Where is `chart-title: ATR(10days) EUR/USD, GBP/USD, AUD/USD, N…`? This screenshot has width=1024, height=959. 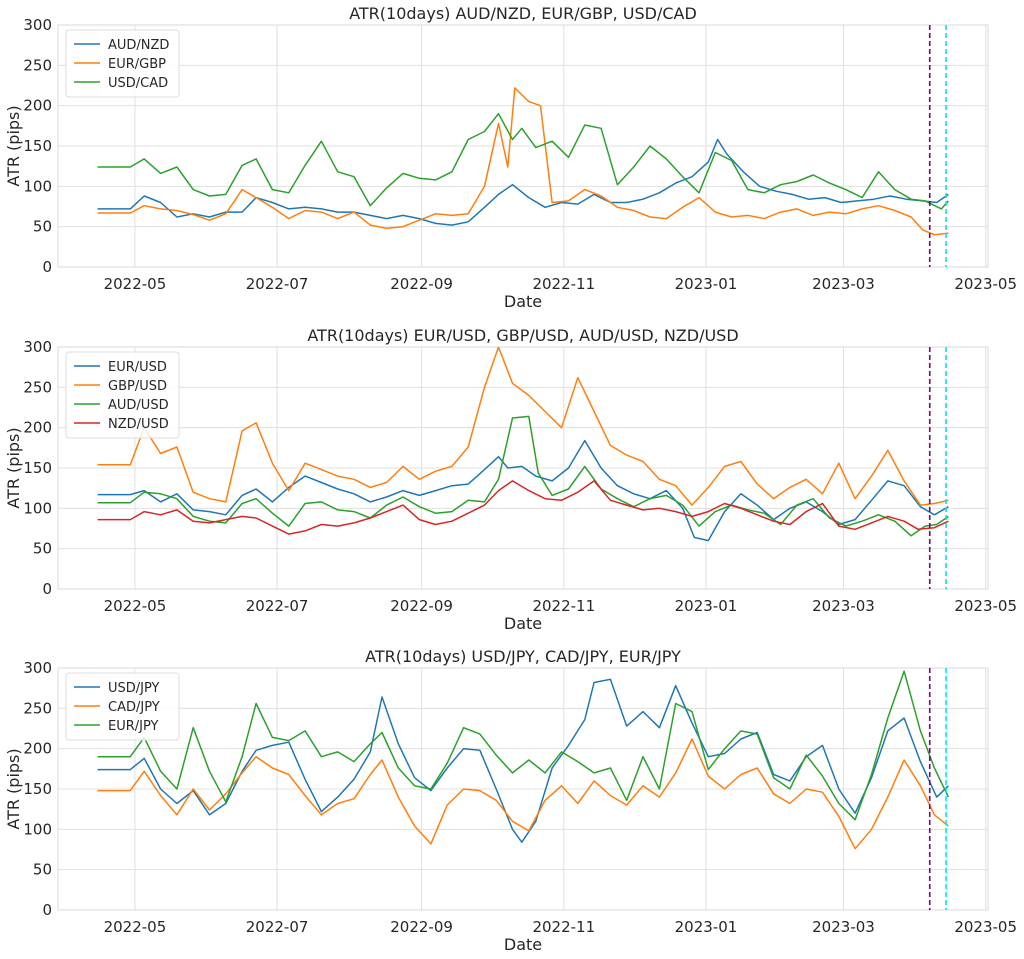 chart-title: ATR(10days) EUR/USD, GBP/USD, AUD/USD, N… is located at coordinates (522, 335).